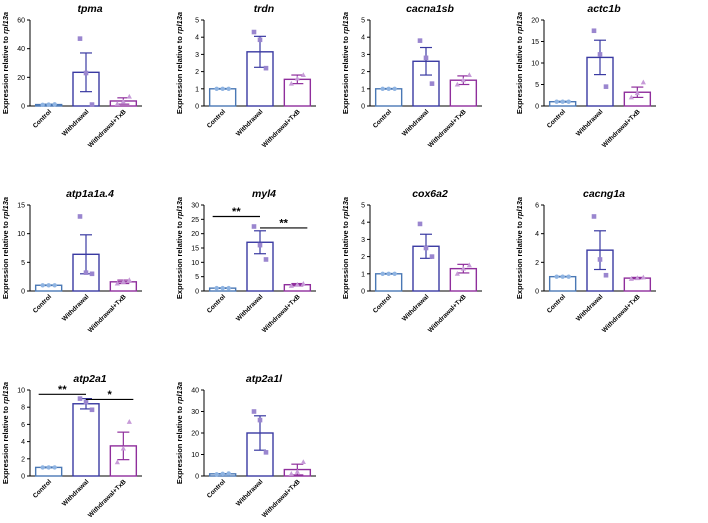 The height and width of the screenshot is (523, 708). Describe the element at coordinates (363, 89) in the screenshot. I see `y-tick-label: 1` at that location.